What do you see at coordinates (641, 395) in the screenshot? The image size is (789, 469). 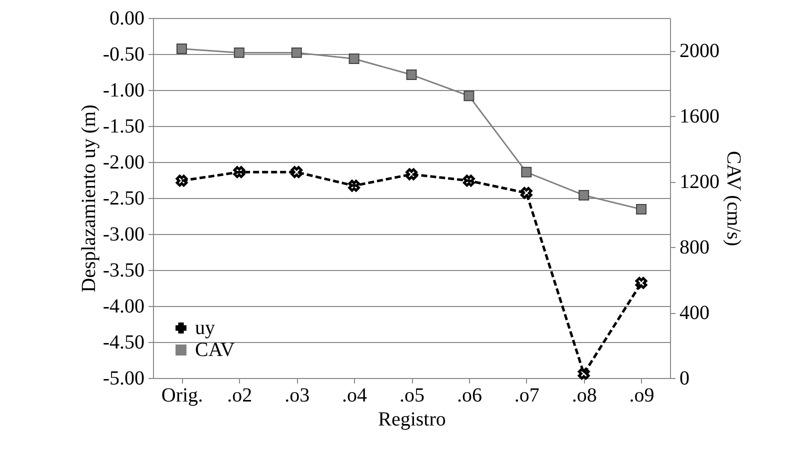 I see `x-tick-label: .o9` at bounding box center [641, 395].